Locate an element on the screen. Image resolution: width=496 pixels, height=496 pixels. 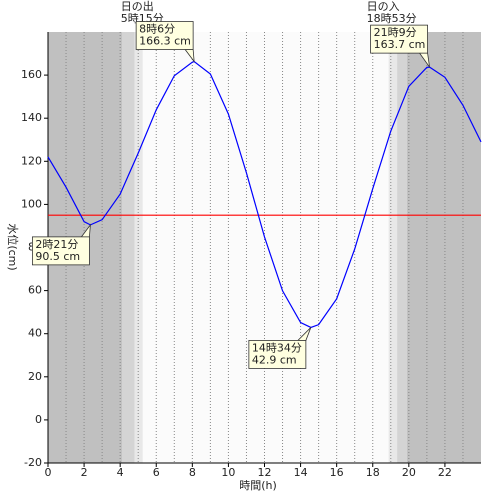
annotation-level: 90.5 cm is located at coordinates (57, 256).